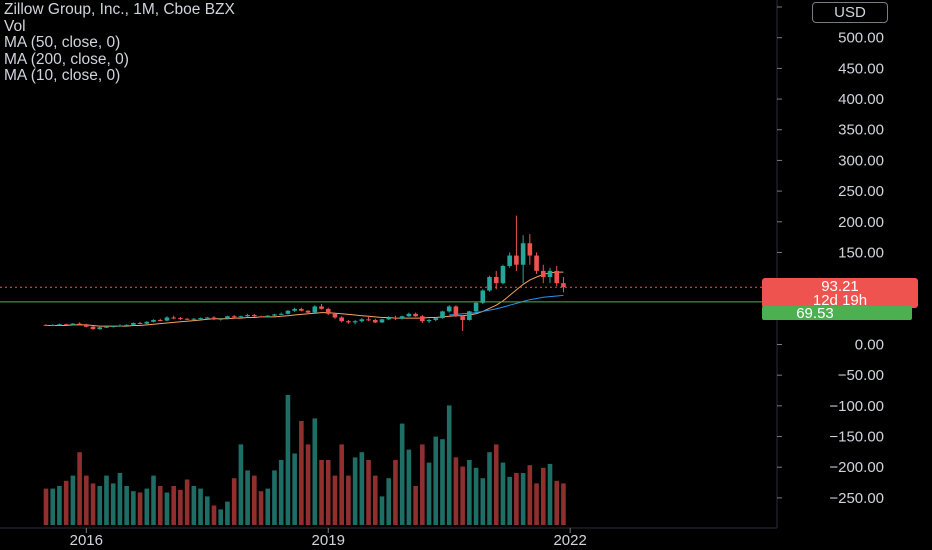 This screenshot has width=932, height=550. What do you see at coordinates (304, 460) in the screenshot?
I see `volume-bars` at bounding box center [304, 460].